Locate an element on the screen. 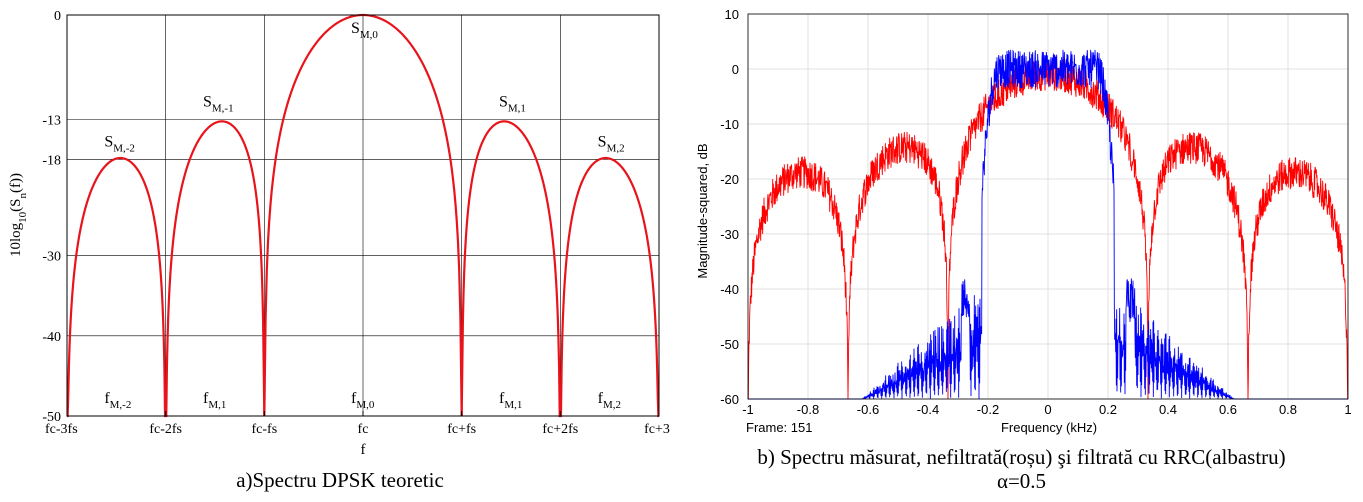 Image resolution: width=1363 pixels, height=502 pixels. chart-a-annotation-2: SM,0 is located at coordinates (364, 30).